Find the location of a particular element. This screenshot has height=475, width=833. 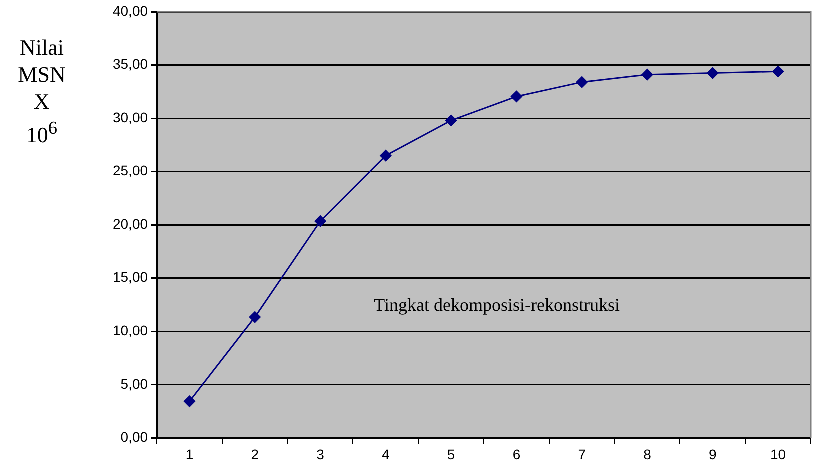

x-tick-label: 5 is located at coordinates (451, 454).